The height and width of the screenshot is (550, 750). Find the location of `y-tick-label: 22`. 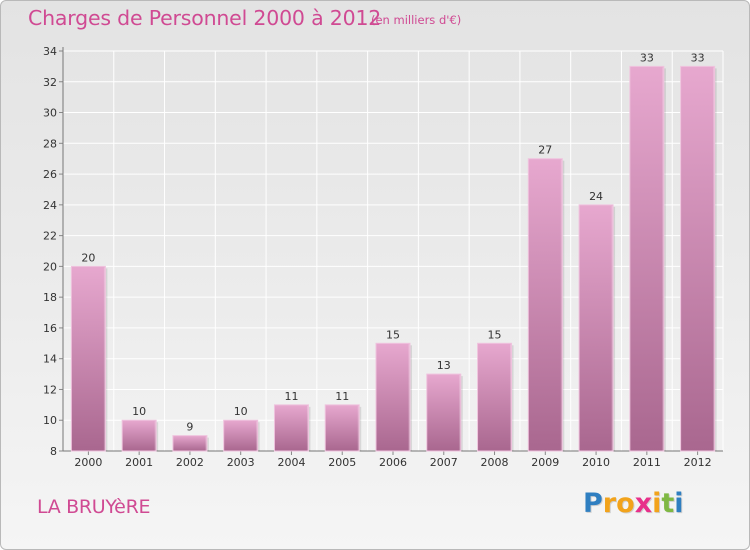

y-tick-label: 22 is located at coordinates (50, 236).